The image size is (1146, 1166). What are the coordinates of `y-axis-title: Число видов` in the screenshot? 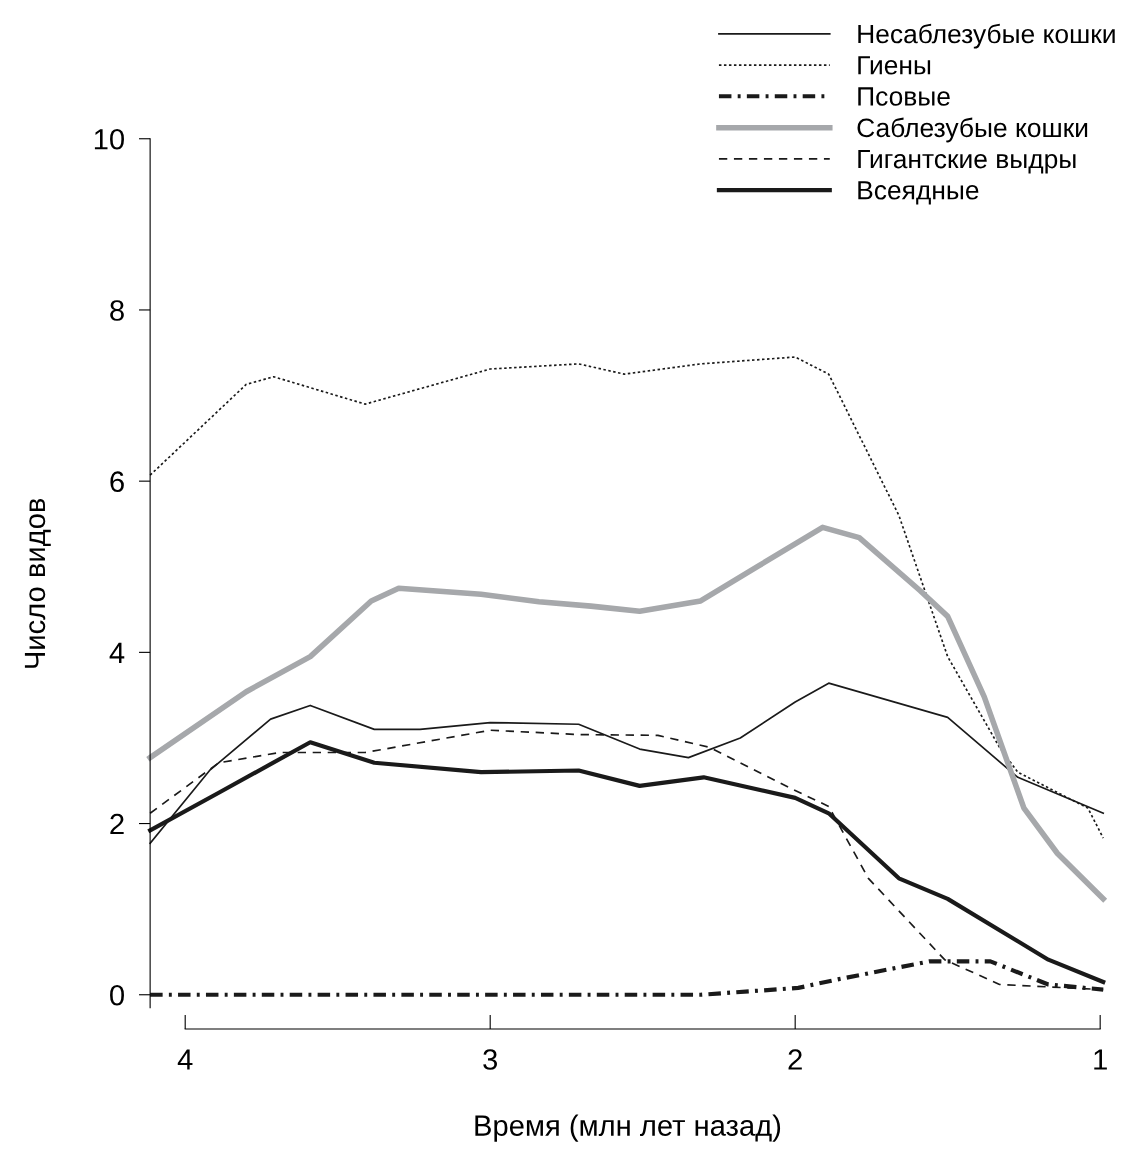 It's located at (37, 583).